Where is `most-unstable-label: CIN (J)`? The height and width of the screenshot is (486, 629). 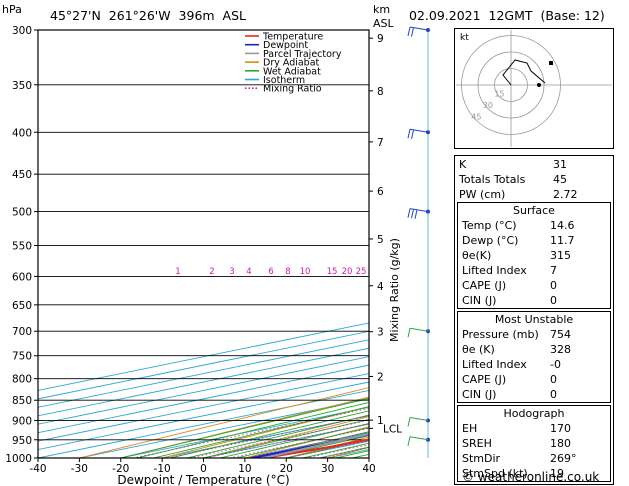
most-unstable-label: CIN (J) is located at coordinates (479, 394).